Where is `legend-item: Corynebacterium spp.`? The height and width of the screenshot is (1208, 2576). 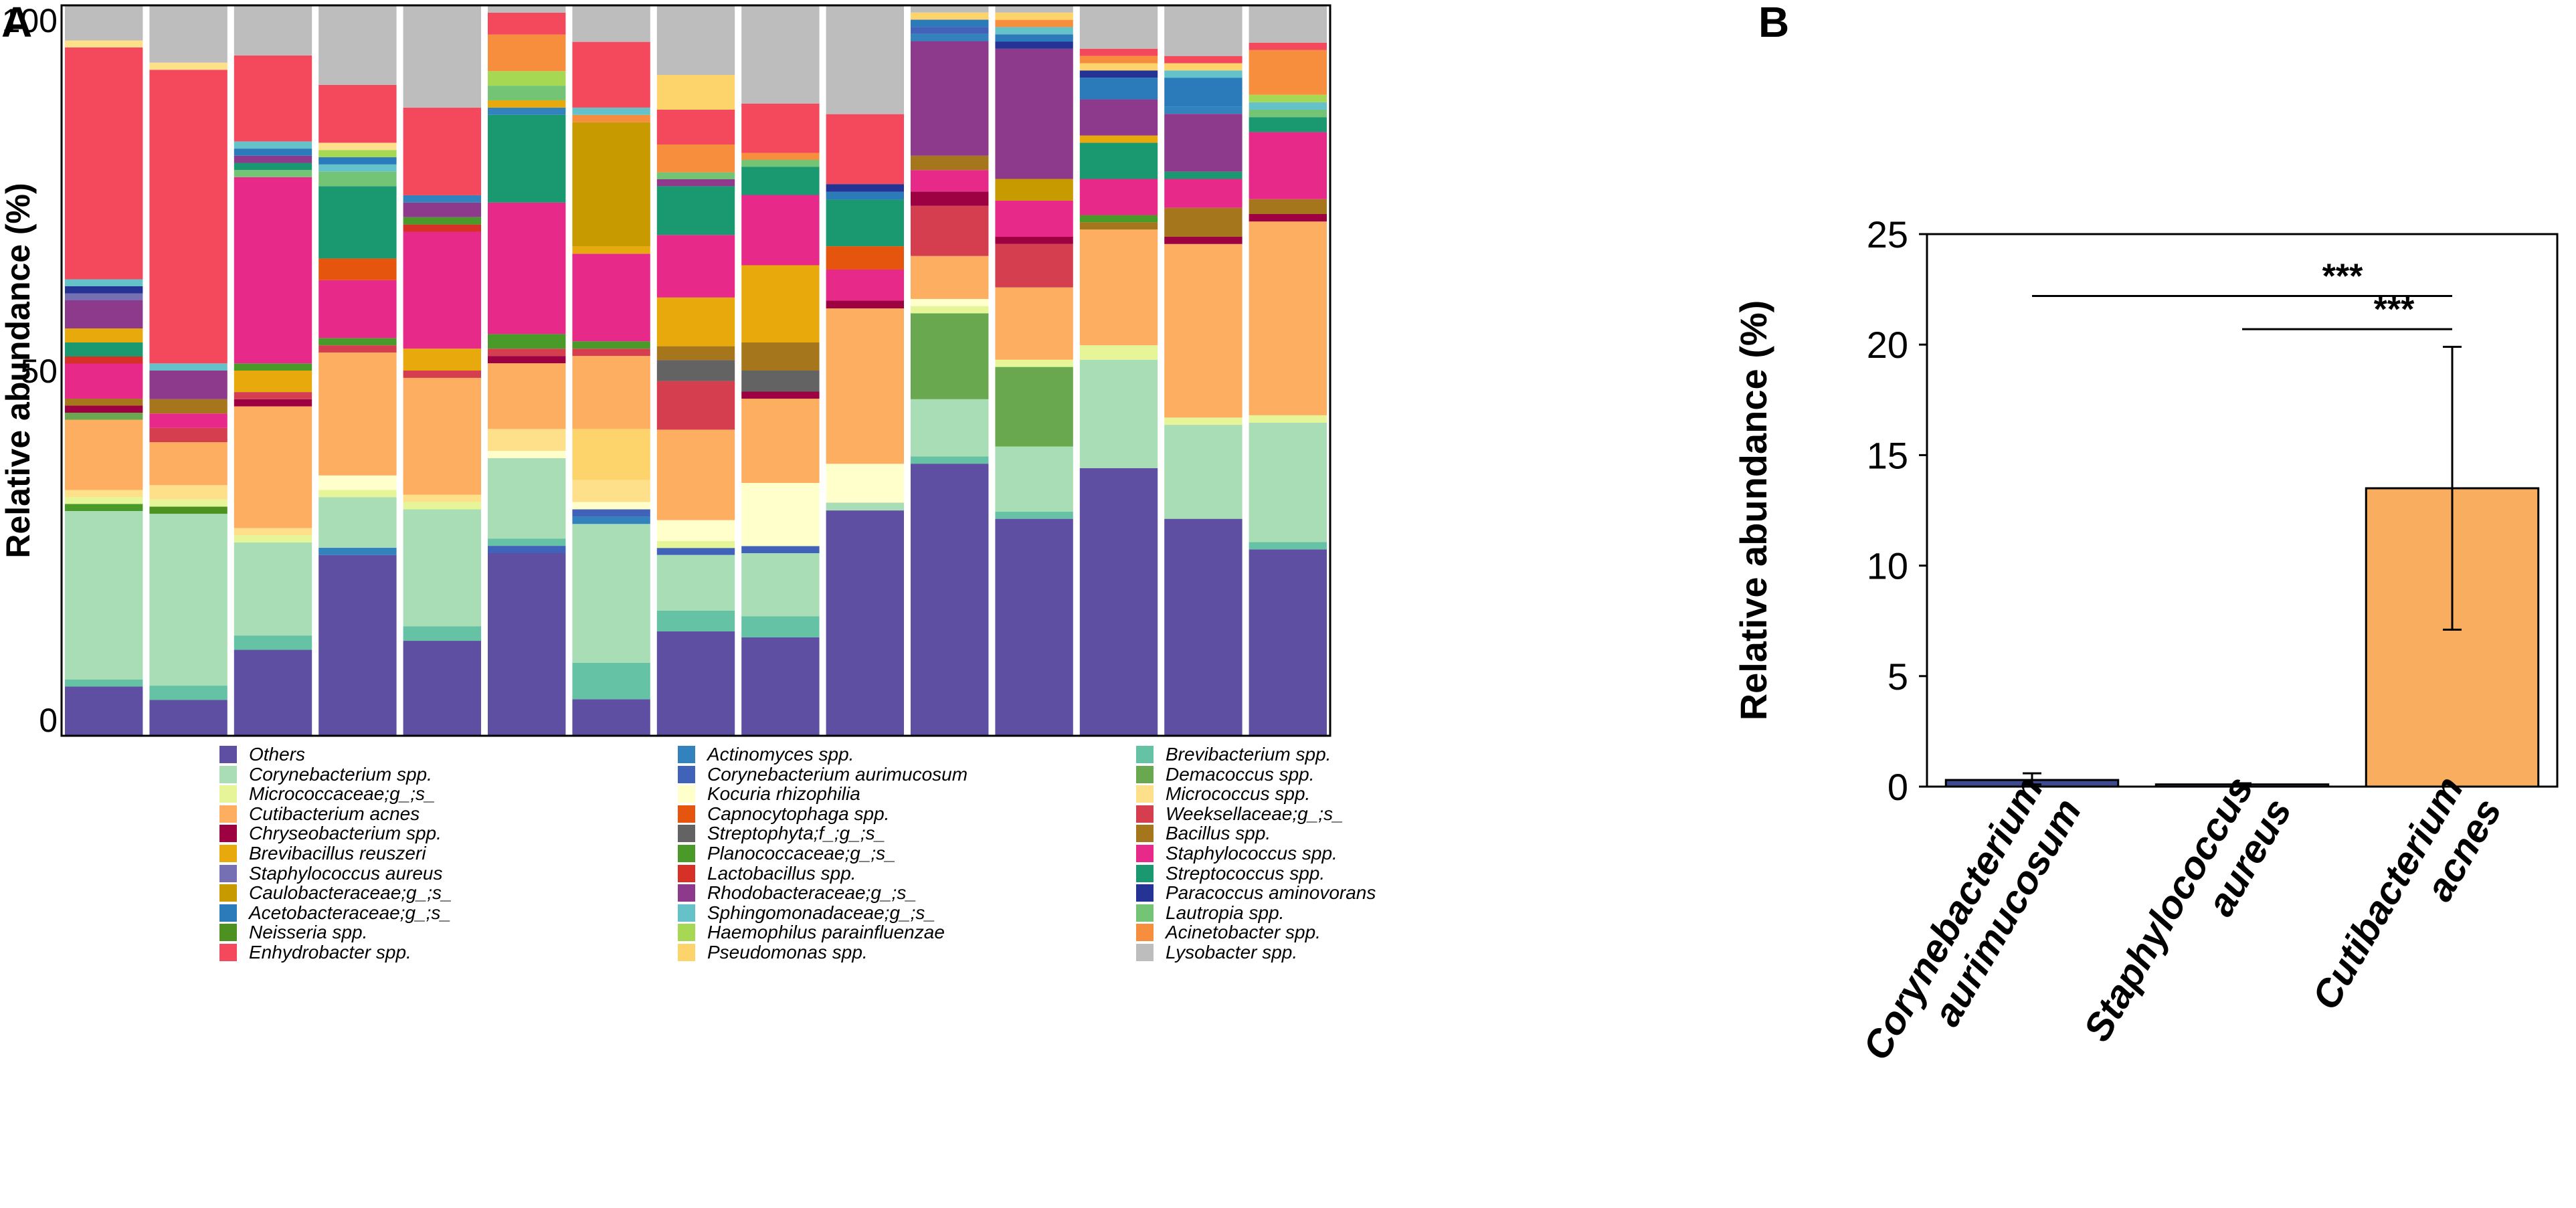 legend-item: Corynebacterium spp. is located at coordinates (325, 775).